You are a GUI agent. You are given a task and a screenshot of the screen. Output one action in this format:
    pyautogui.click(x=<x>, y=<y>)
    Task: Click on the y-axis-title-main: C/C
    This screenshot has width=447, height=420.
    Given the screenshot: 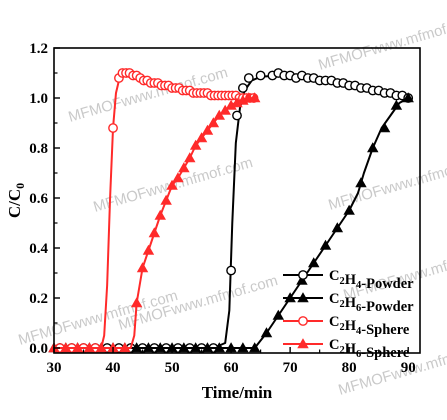 What is the action you would take?
    pyautogui.click(x=14, y=203)
    